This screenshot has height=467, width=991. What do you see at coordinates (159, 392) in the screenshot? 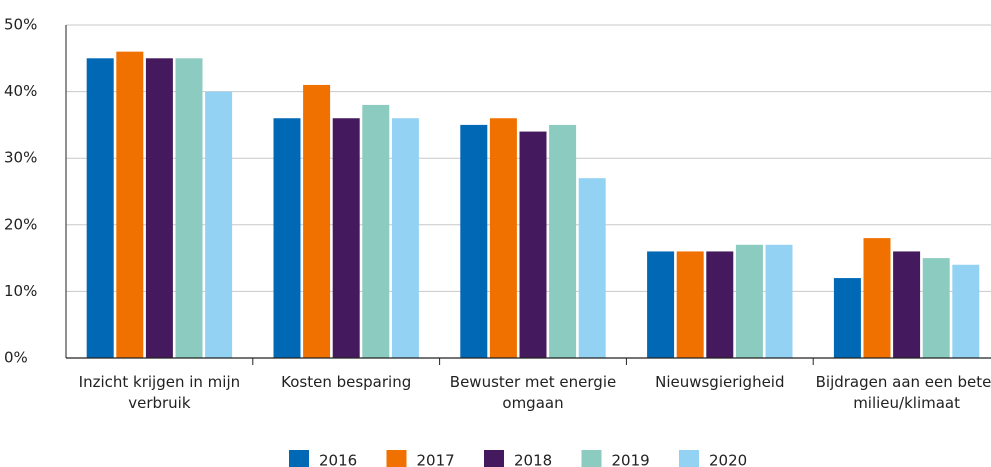
I see `x-tick-label: Inzicht krijgen in mijn verbruik` at bounding box center [159, 392].